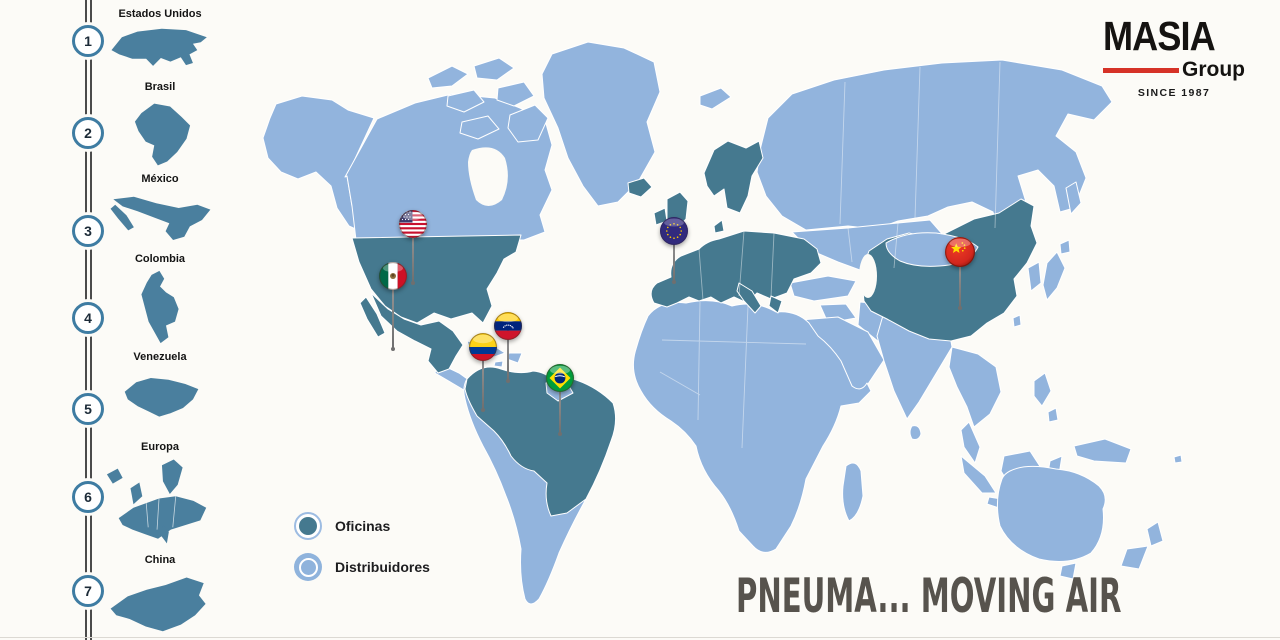 This screenshot has height=640, width=1280. I want to click on pin-usa, so click(413, 247).